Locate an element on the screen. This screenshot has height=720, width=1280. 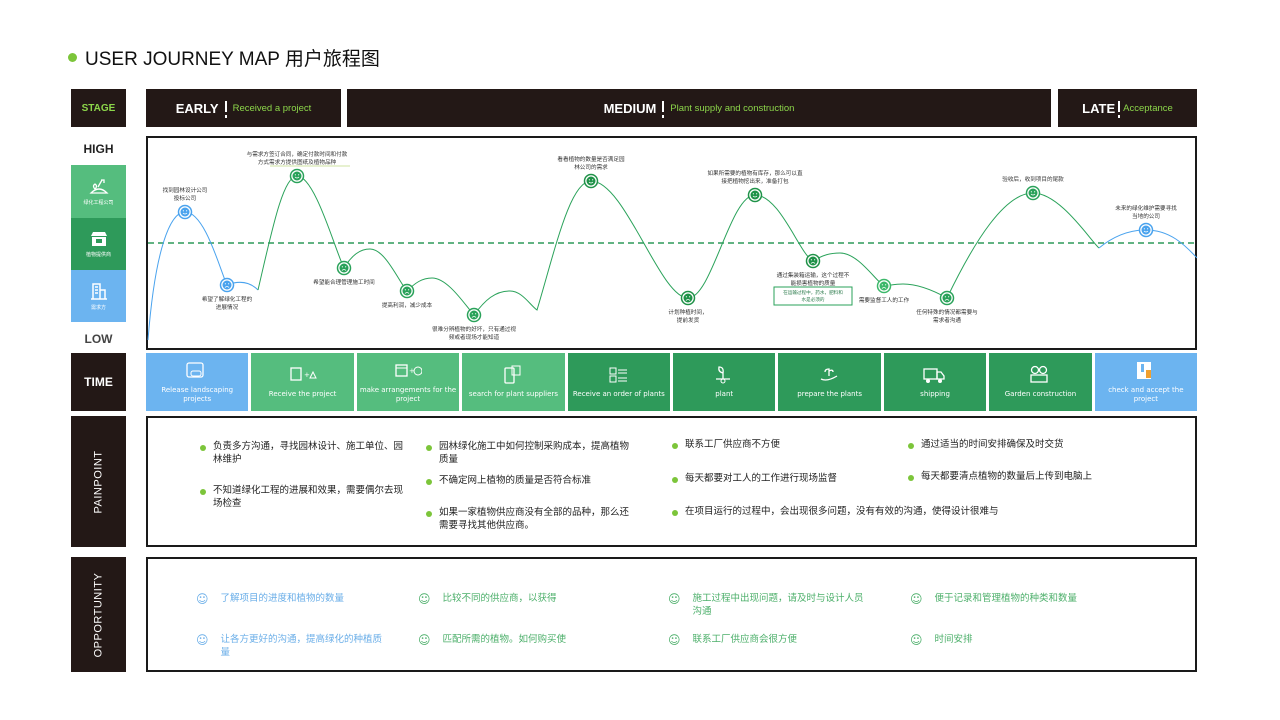
time-step-label: check and accept the project is located at coordinates (1146, 394).